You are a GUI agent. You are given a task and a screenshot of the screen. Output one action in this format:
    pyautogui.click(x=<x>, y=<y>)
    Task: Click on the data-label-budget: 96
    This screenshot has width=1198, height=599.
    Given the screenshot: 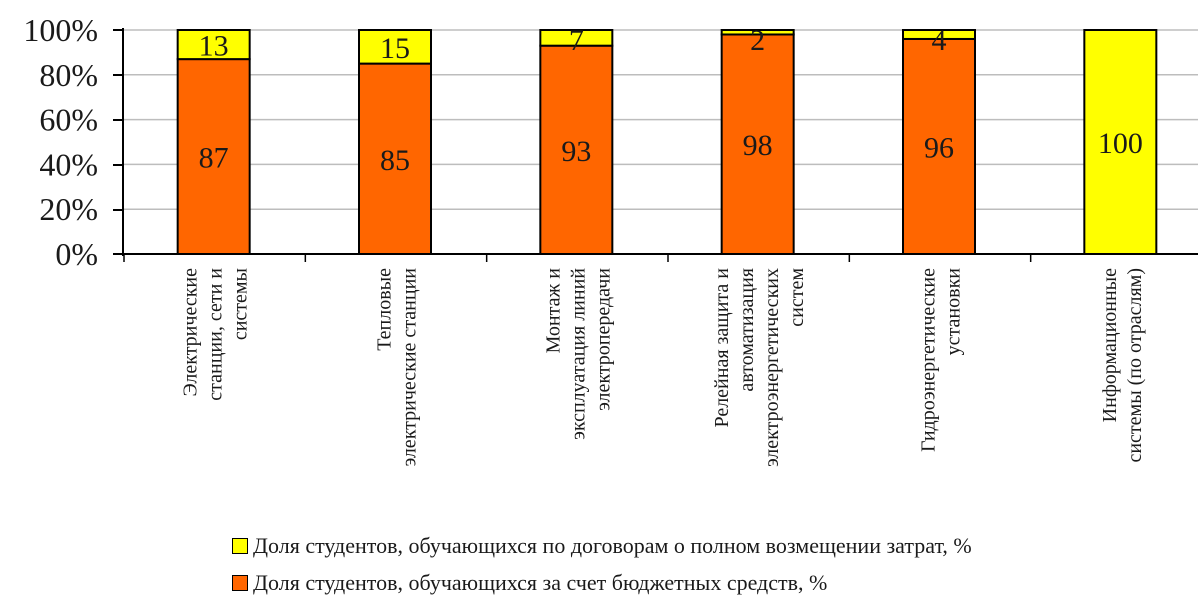 What is the action you would take?
    pyautogui.click(x=939, y=147)
    